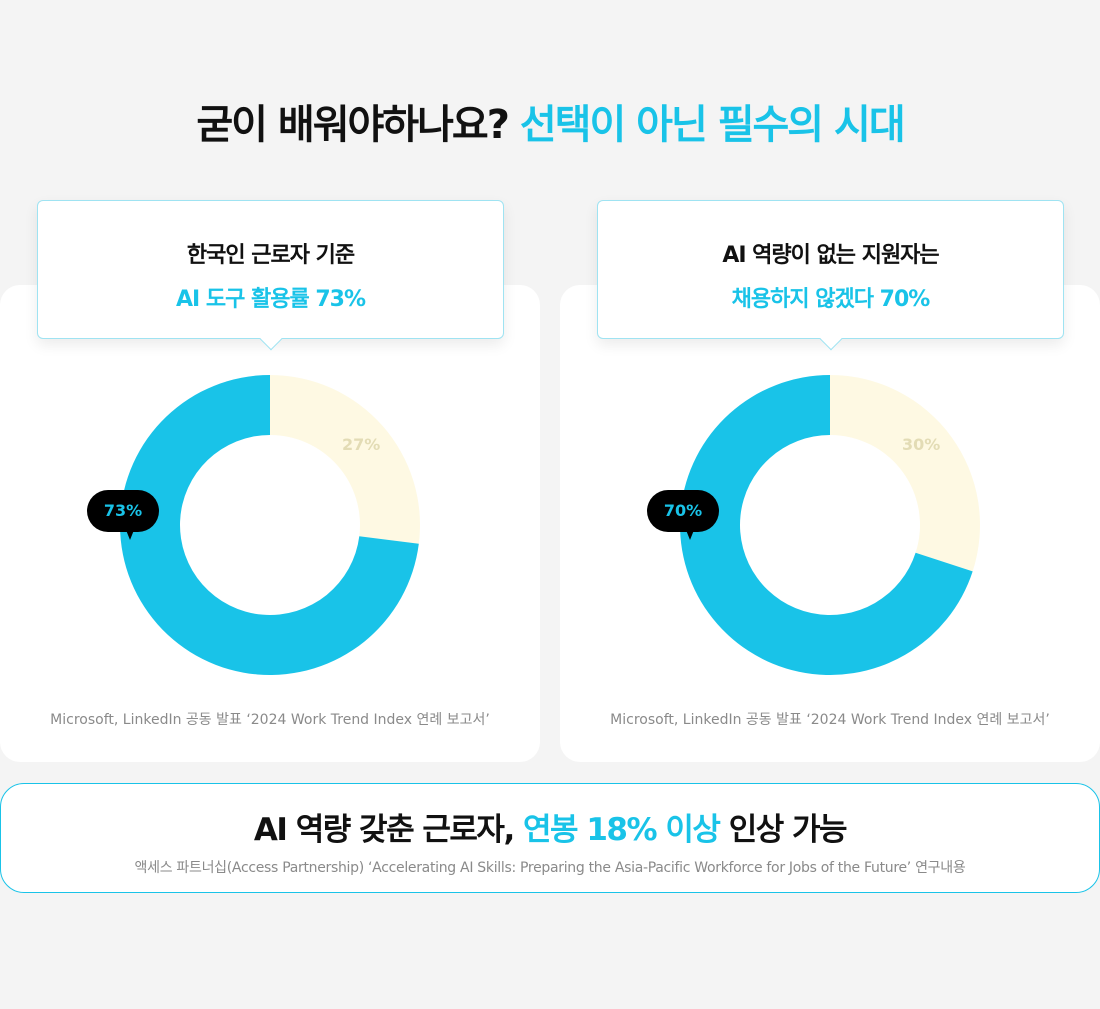  Describe the element at coordinates (830, 255) in the screenshot. I see `chart-2-title-line1: AI 역량이 없는 지원자는` at that location.